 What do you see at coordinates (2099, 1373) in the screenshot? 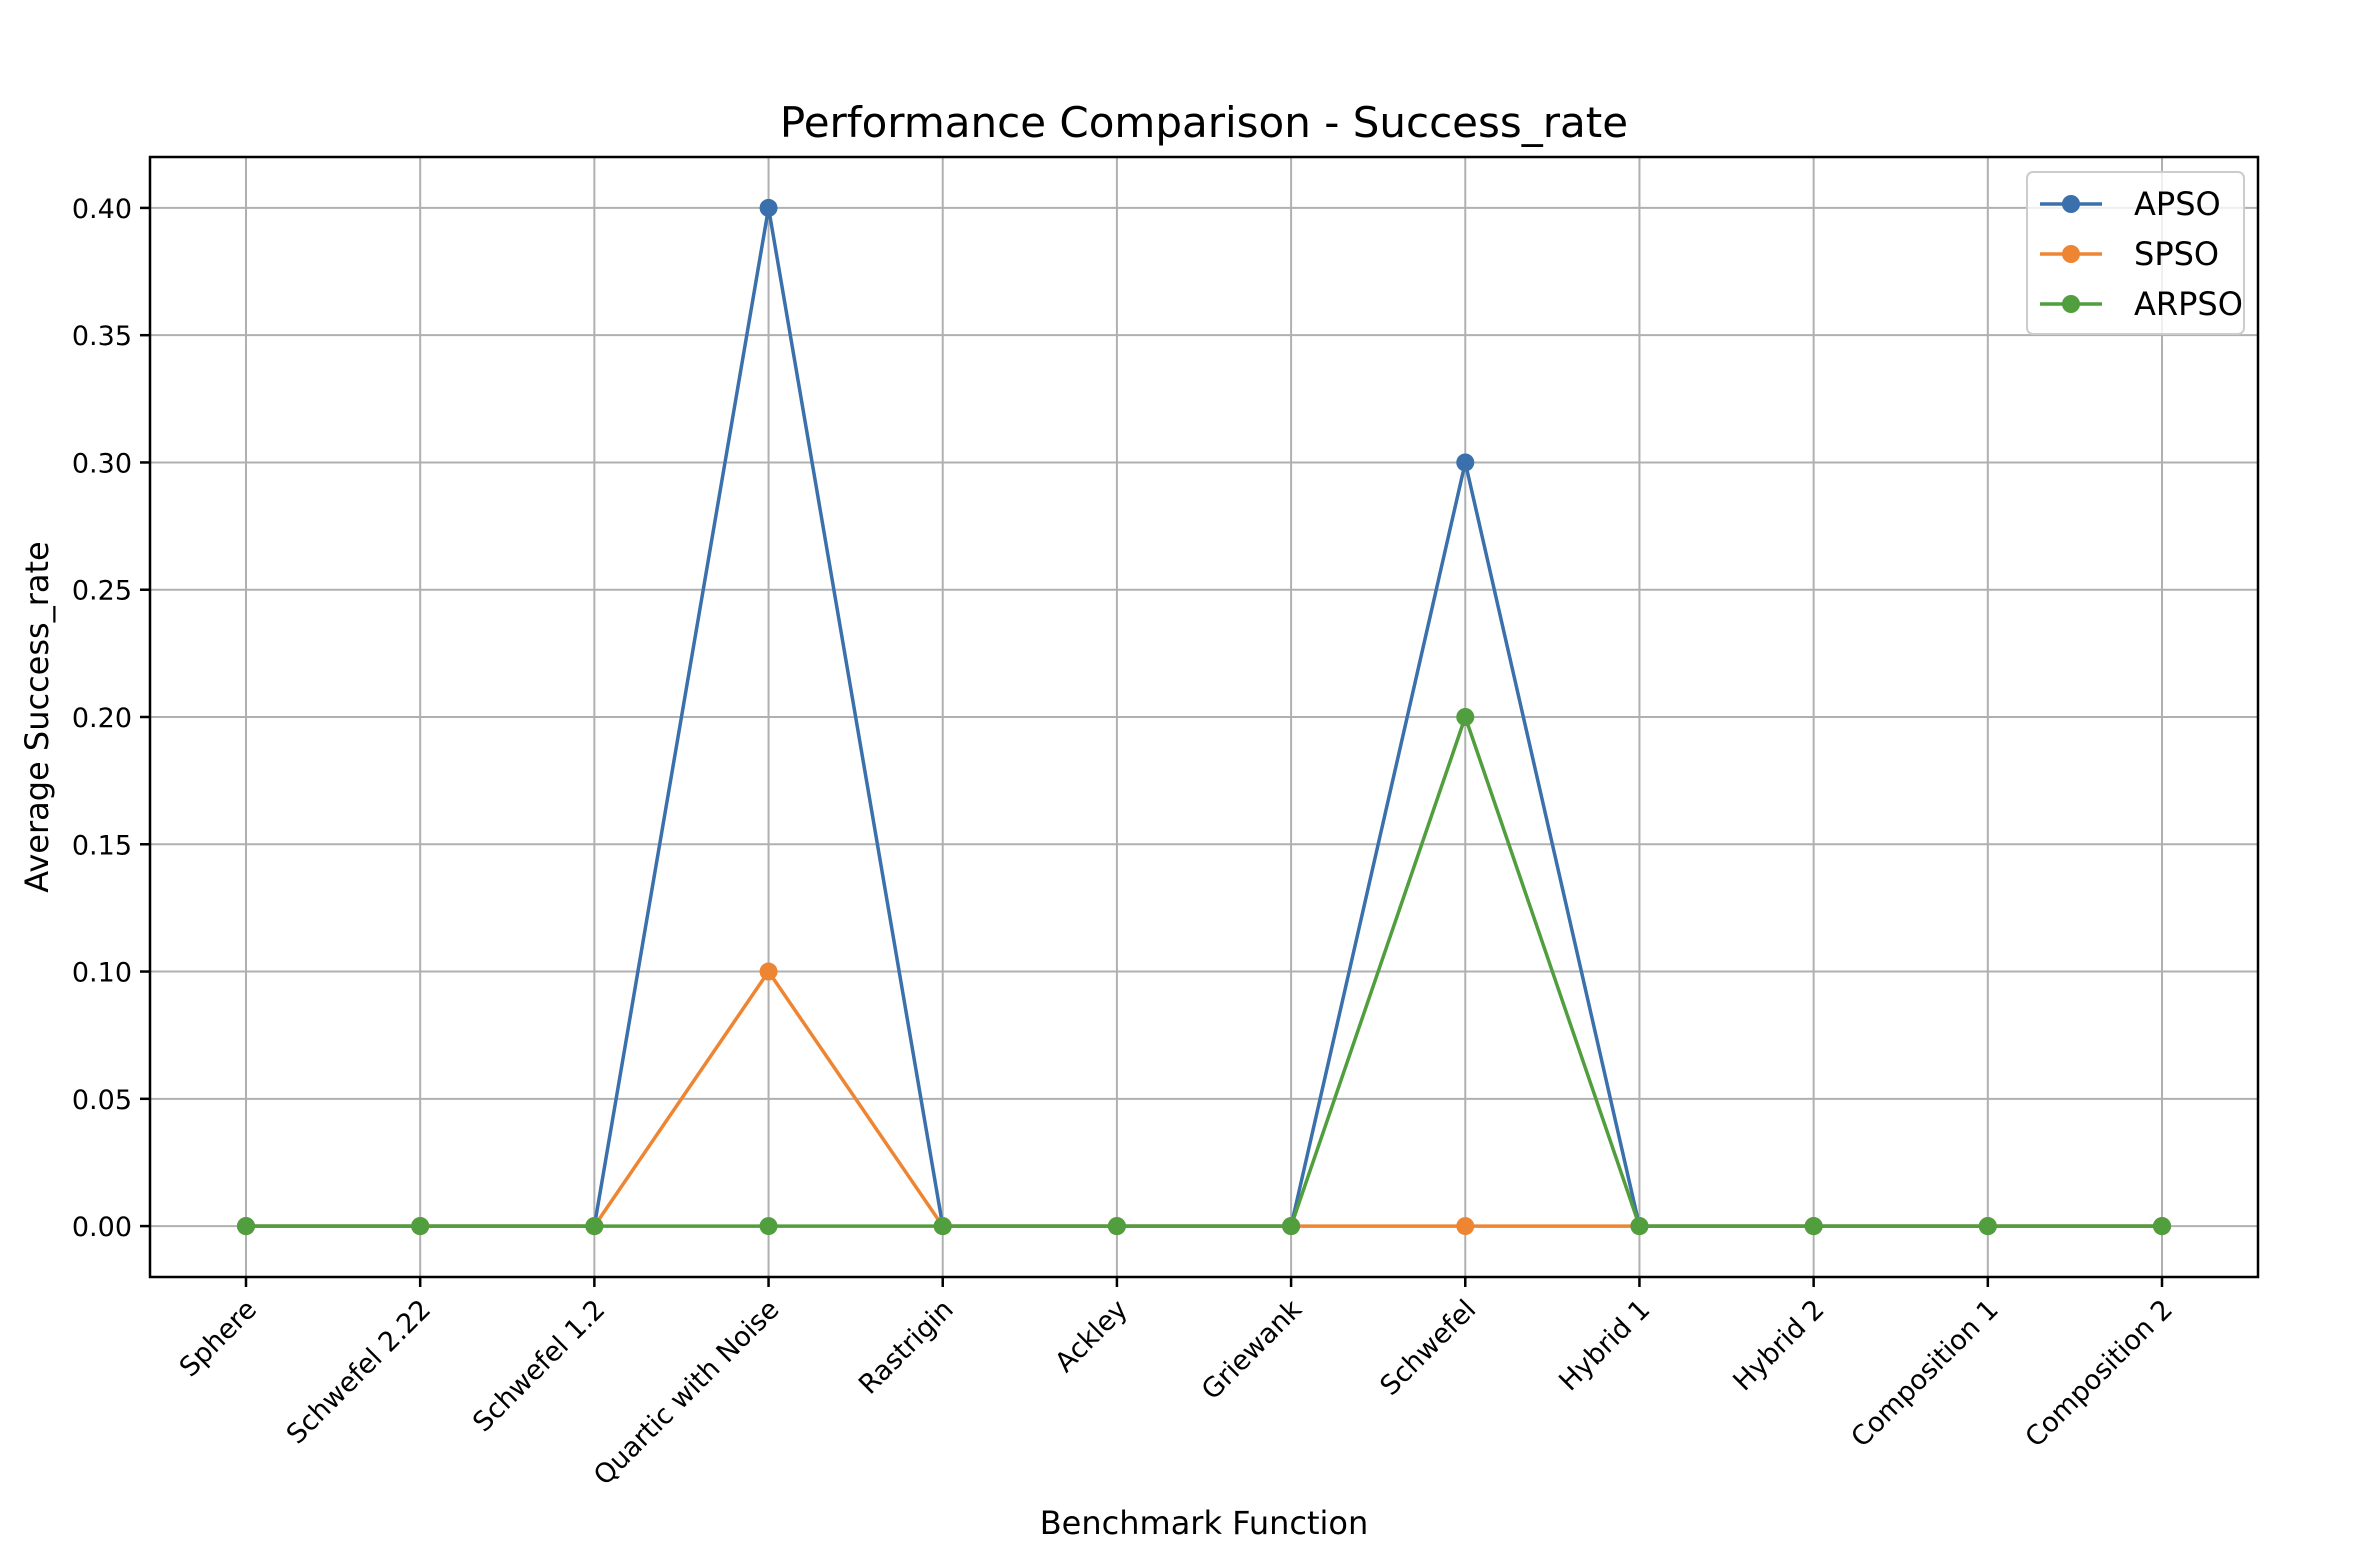
I see `x-tick-label: Composition 2` at bounding box center [2099, 1373].